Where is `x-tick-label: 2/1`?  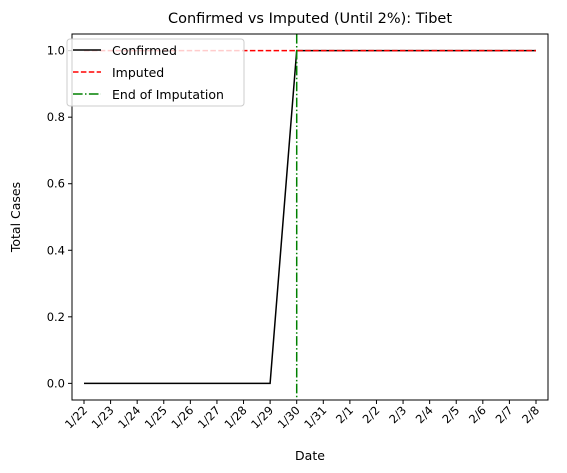 x-tick-label: 2/1 is located at coordinates (344, 414).